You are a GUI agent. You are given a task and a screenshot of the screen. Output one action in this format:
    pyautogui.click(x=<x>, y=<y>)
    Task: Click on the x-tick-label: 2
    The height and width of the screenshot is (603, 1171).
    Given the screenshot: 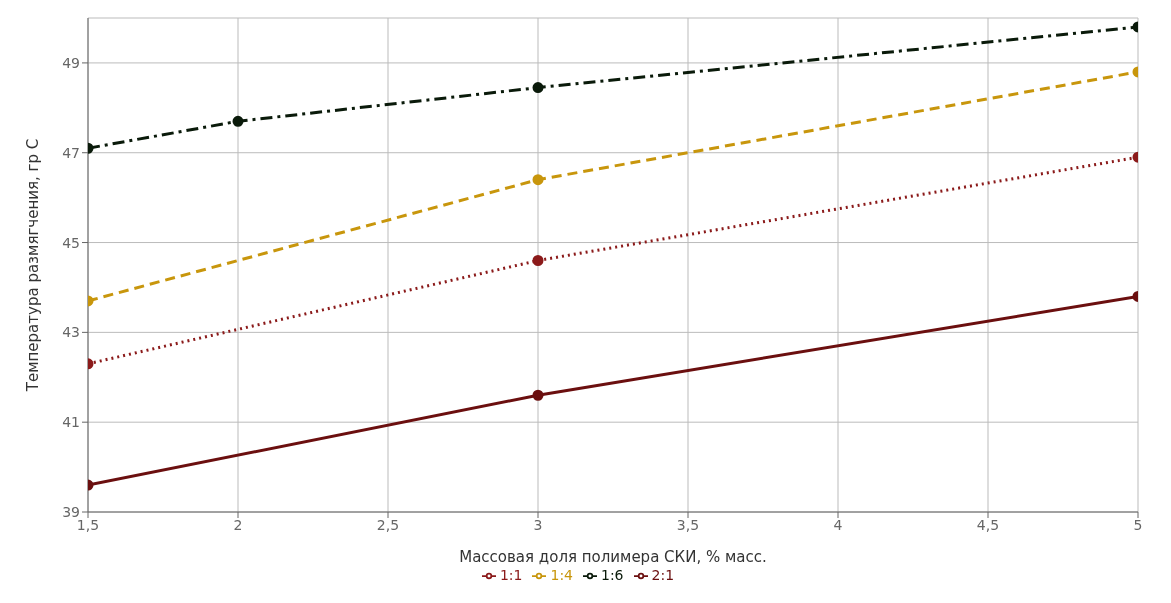 What is the action you would take?
    pyautogui.click(x=238, y=524)
    